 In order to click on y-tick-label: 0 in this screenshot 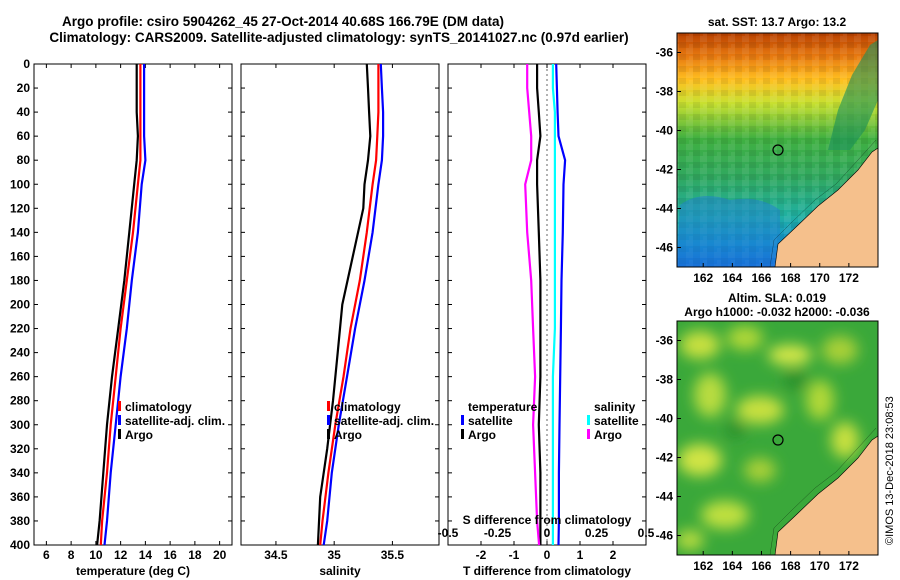, I will do `click(26, 64)`.